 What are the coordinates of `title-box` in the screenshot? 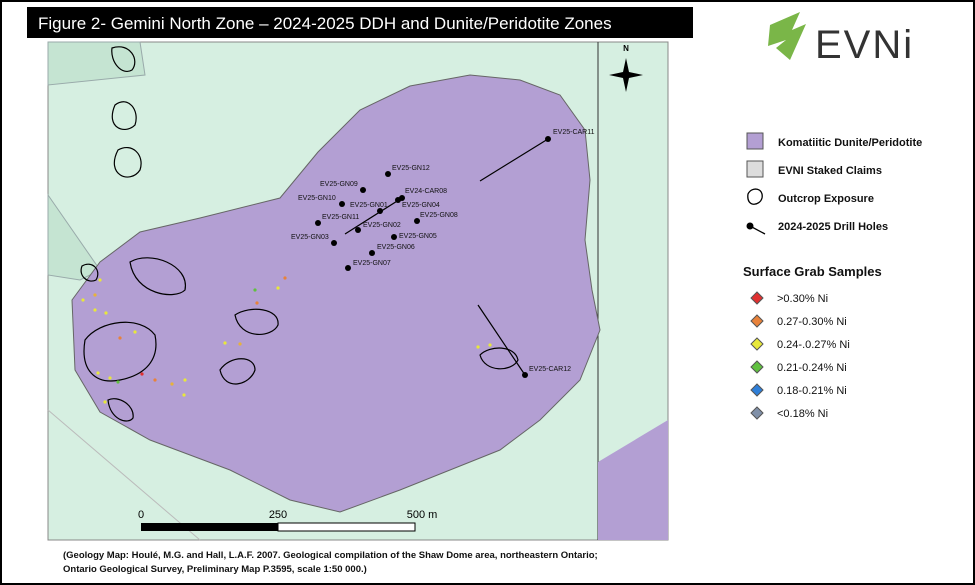 It's located at (360, 22).